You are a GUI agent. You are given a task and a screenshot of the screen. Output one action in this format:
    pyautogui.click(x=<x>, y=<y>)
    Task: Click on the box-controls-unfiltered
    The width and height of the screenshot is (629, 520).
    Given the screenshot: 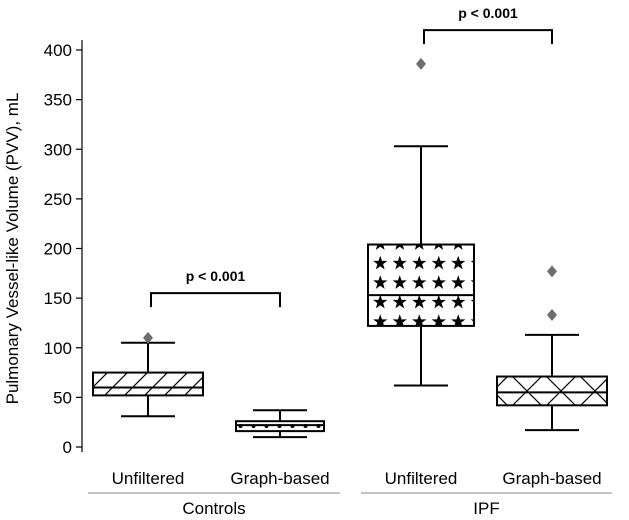 What is the action you would take?
    pyautogui.click(x=148, y=374)
    